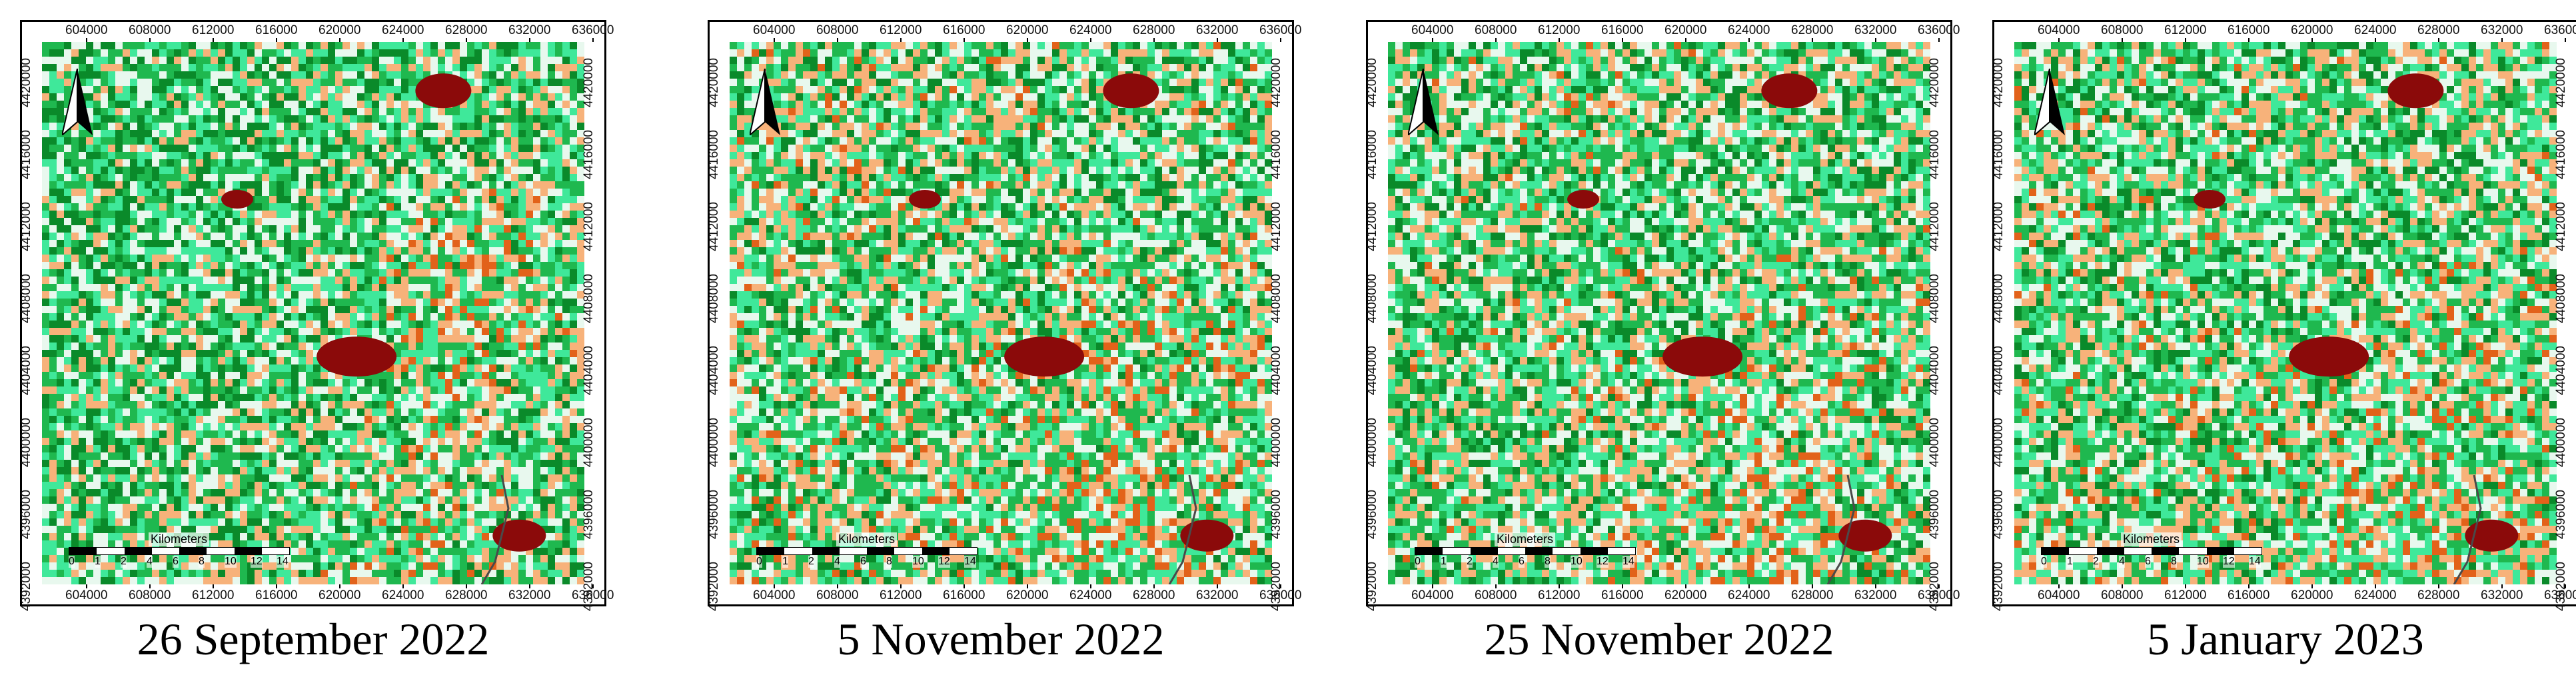 The width and height of the screenshot is (2576, 693). Describe the element at coordinates (2561, 298) in the screenshot. I see `y-tick-label: 4408000` at that location.